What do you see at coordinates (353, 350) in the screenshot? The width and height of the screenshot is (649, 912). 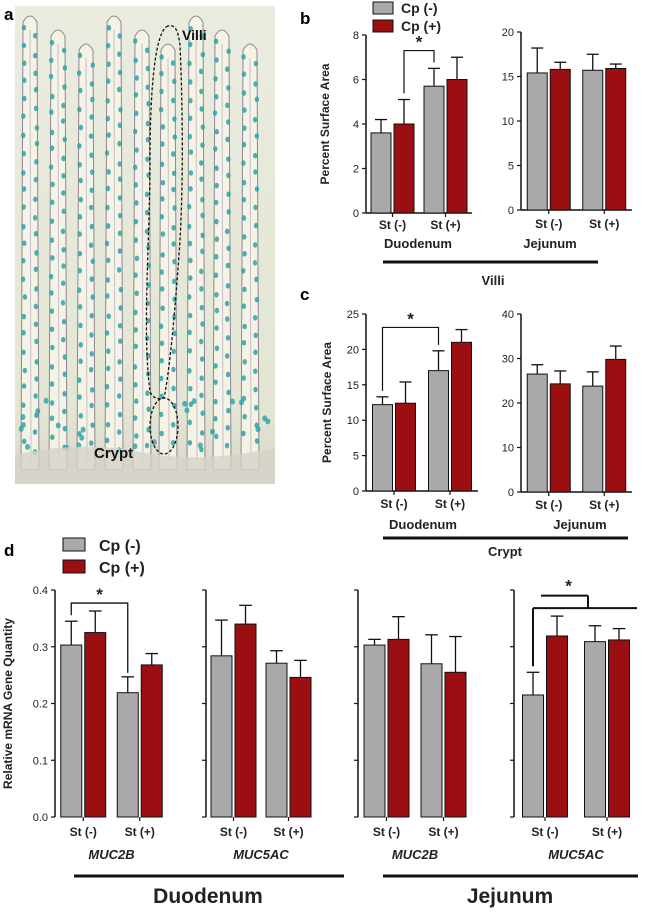 I see `y-tick-label: 20` at bounding box center [353, 350].